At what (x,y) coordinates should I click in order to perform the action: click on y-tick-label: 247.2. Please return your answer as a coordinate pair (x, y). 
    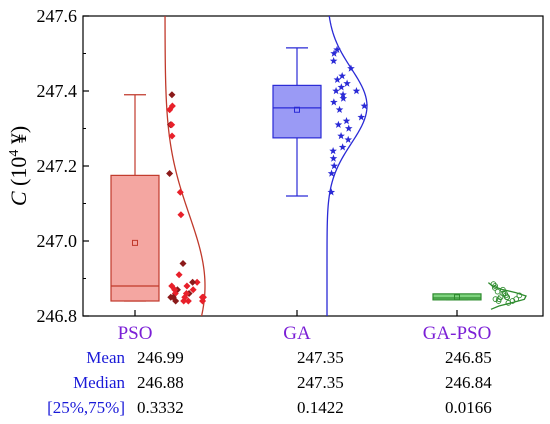
    Looking at the image, I should click on (57, 166).